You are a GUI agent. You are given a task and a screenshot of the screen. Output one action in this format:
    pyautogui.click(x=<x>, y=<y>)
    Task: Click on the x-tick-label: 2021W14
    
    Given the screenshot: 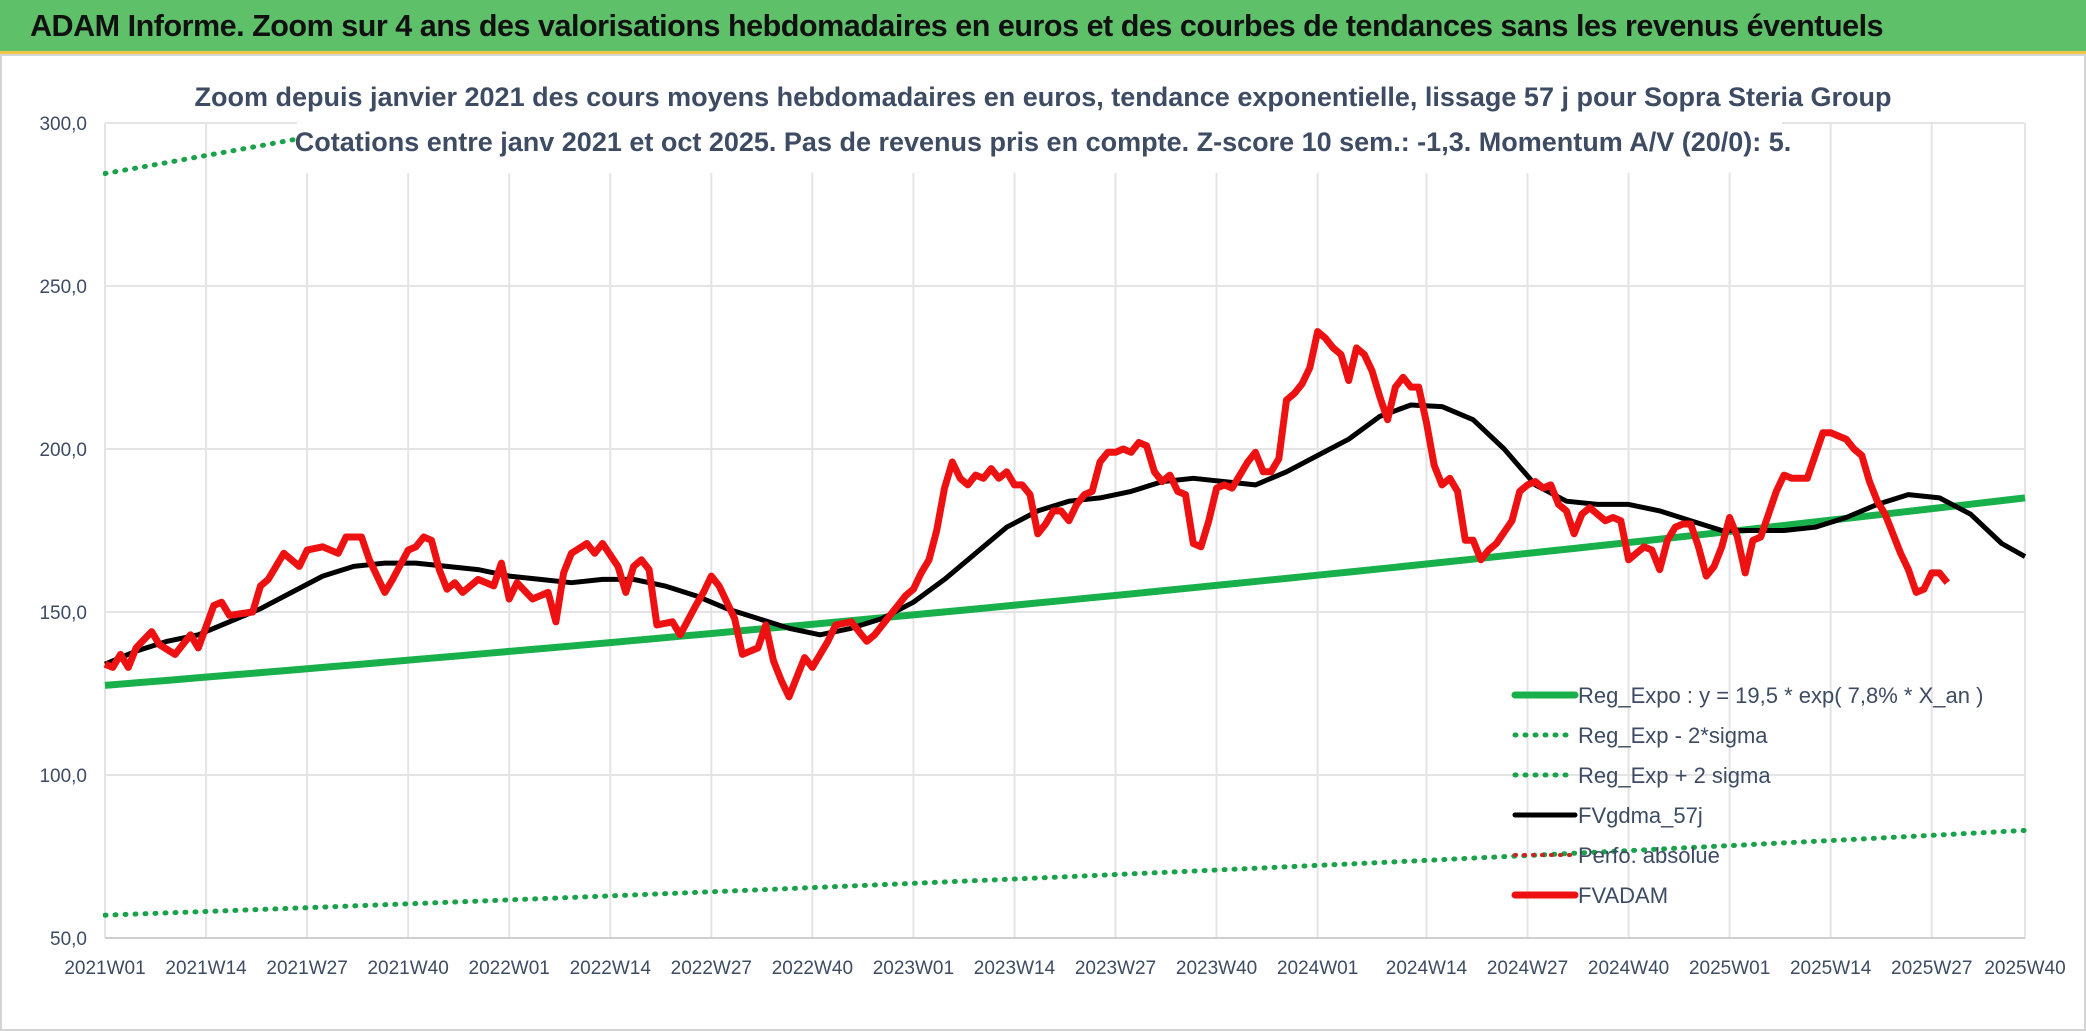 What is the action you would take?
    pyautogui.click(x=206, y=968)
    